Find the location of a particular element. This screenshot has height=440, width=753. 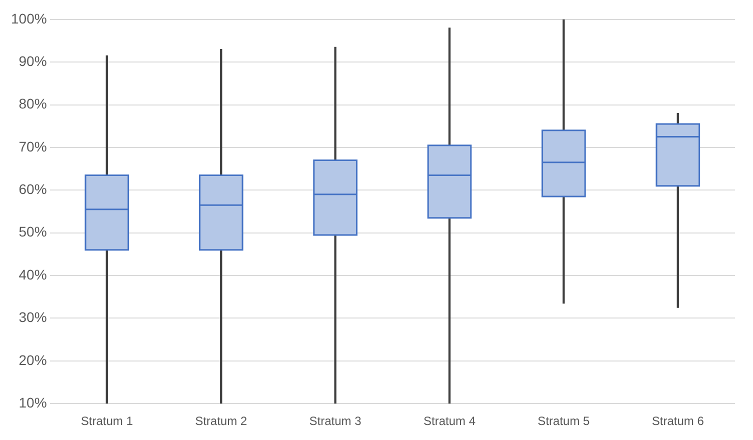

x-tick-label: Stratum 5 is located at coordinates (564, 421).